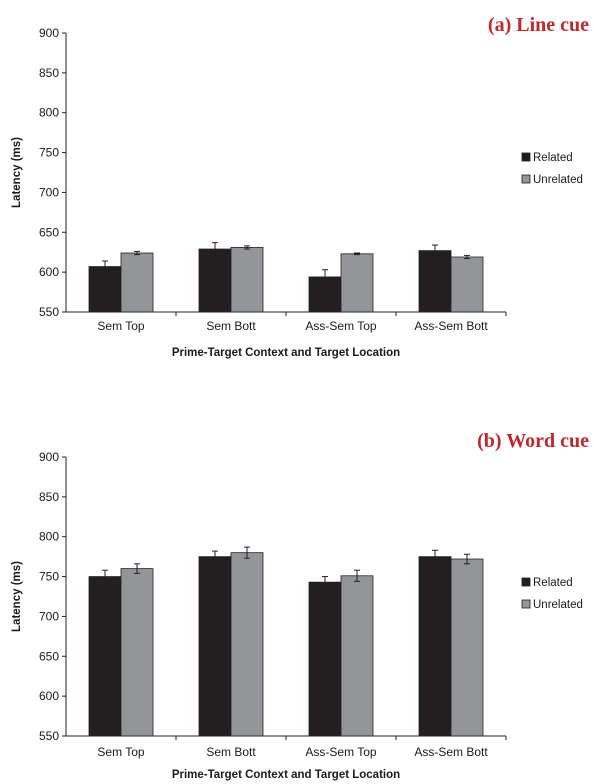 Image resolution: width=594 pixels, height=784 pixels. I want to click on chart-title: (a) Line cue, so click(538, 25).